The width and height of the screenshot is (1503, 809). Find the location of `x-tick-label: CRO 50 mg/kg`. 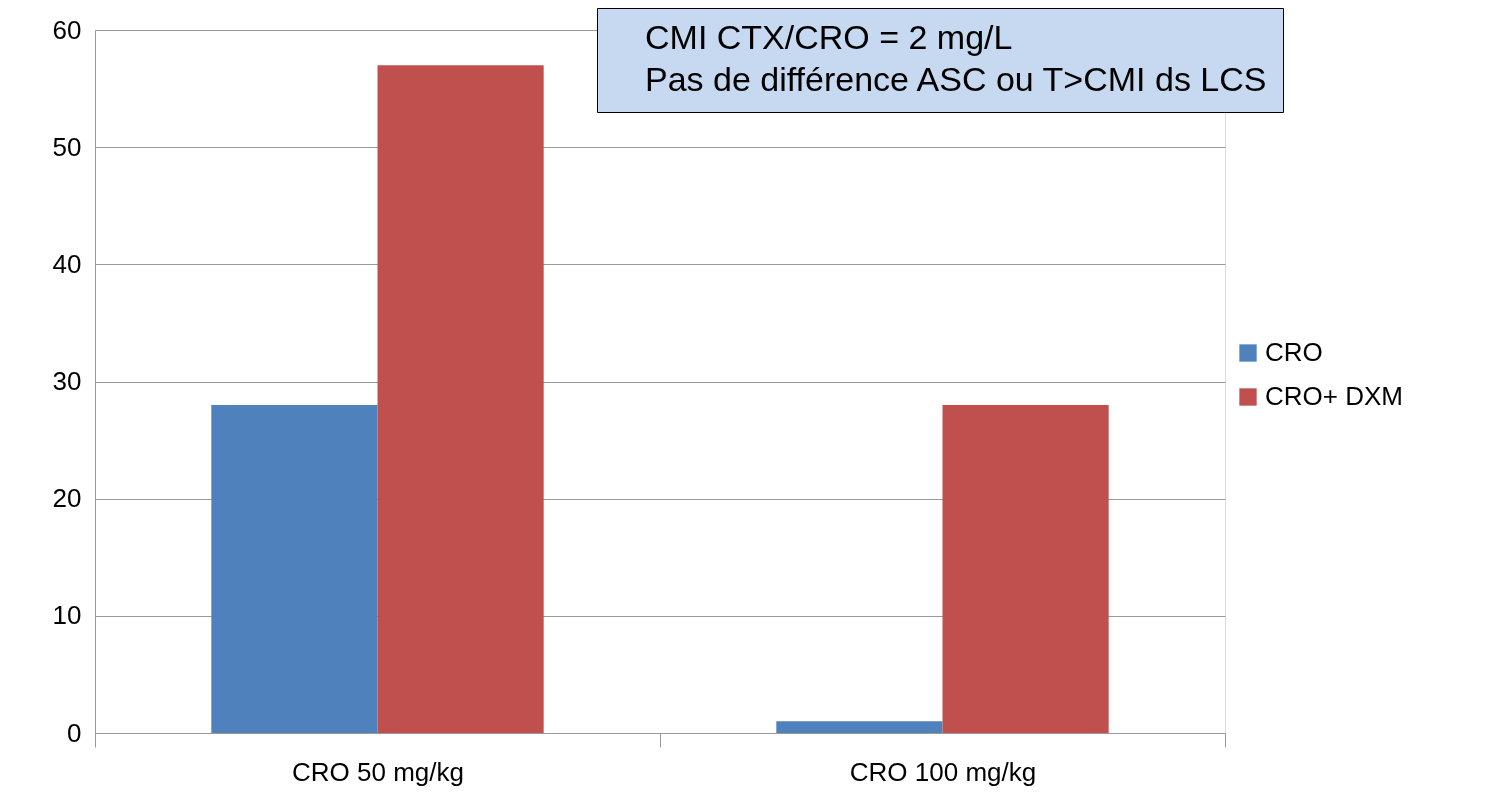

x-tick-label: CRO 50 mg/kg is located at coordinates (378, 771).